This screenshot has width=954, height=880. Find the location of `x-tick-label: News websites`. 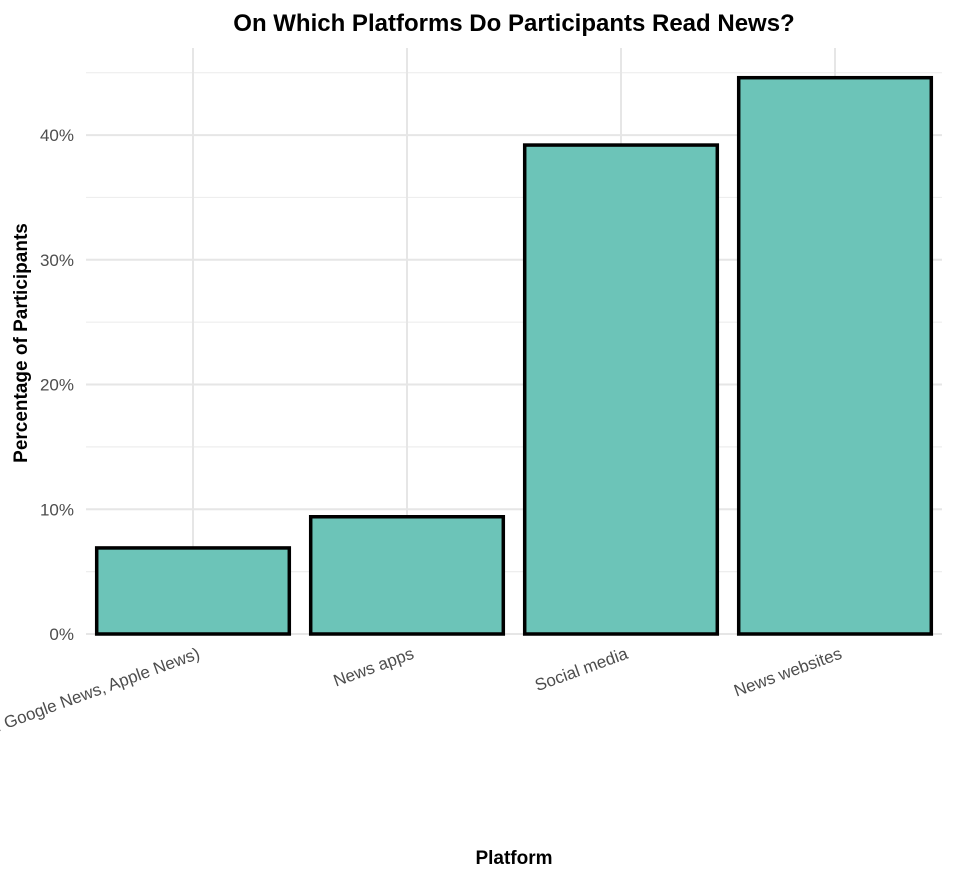

x-tick-label: News websites is located at coordinates (787, 672).